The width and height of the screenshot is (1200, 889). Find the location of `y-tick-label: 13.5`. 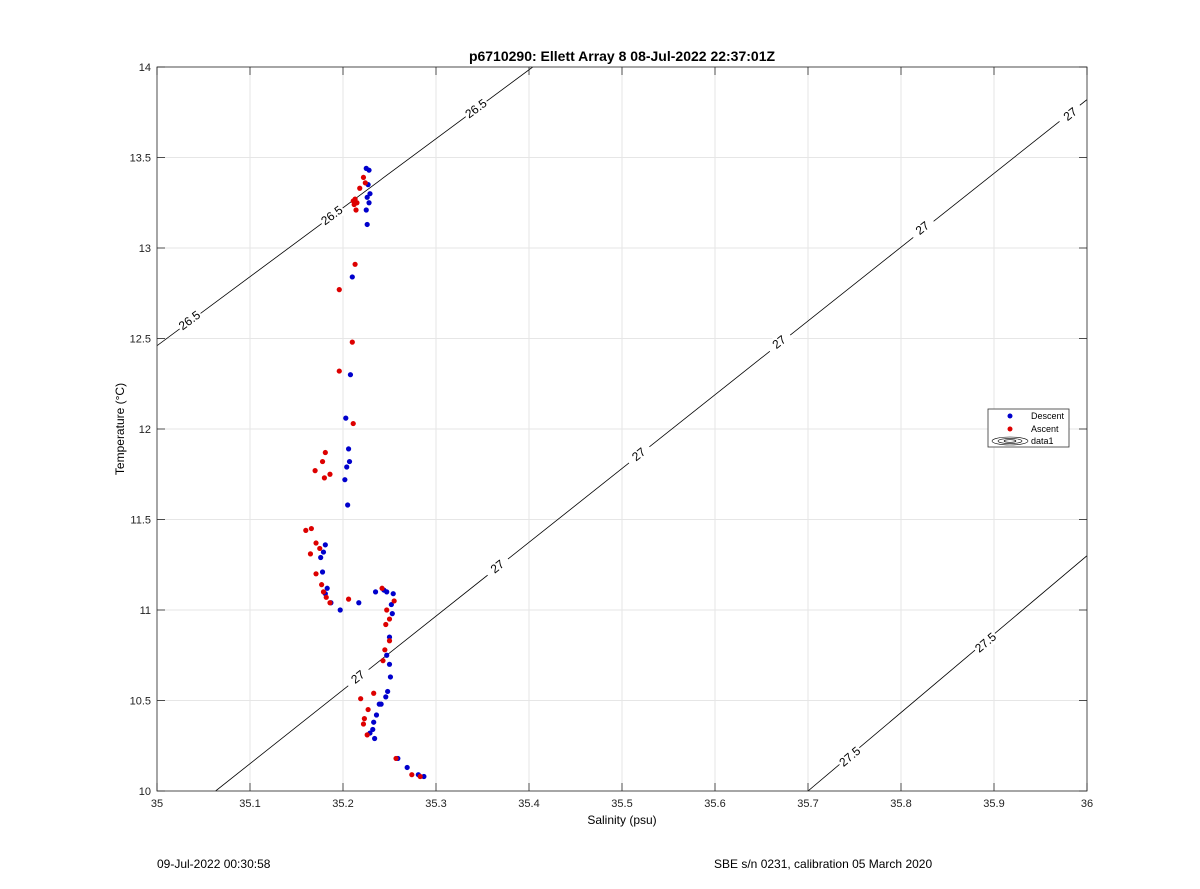

y-tick-label: 13.5 is located at coordinates (140, 159).